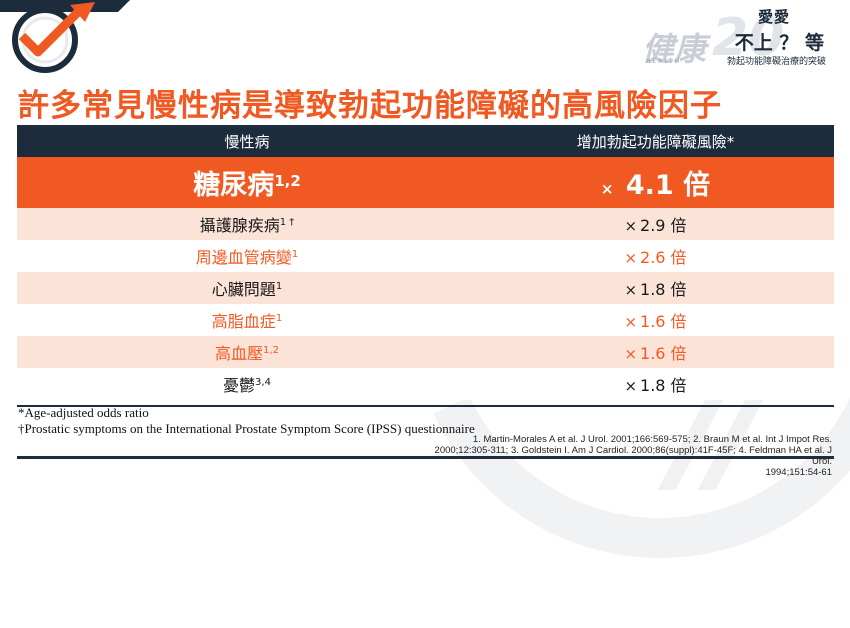  Describe the element at coordinates (779, 43) in the screenshot. I see `brand-title-mid: 不上 ？ 等` at that location.